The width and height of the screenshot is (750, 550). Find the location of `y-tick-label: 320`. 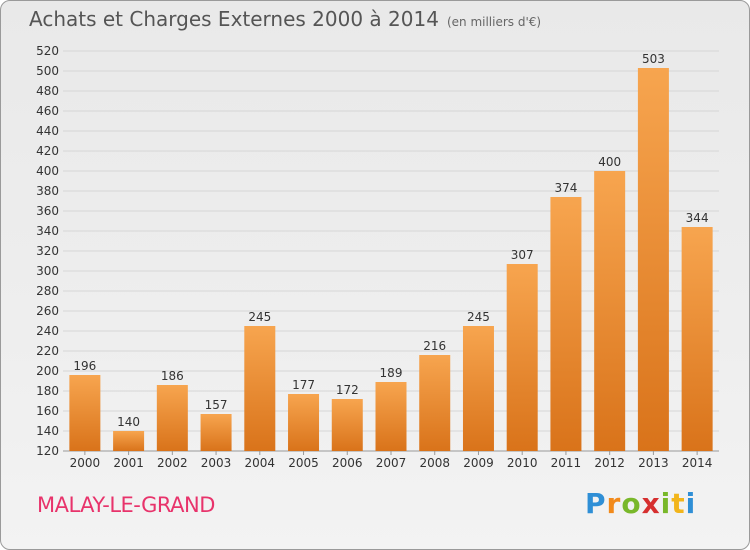

y-tick-label: 320 is located at coordinates (47, 251).